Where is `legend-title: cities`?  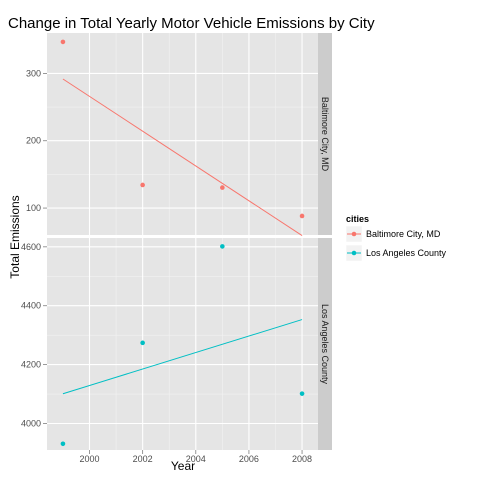
legend-title: cities is located at coordinates (357, 219).